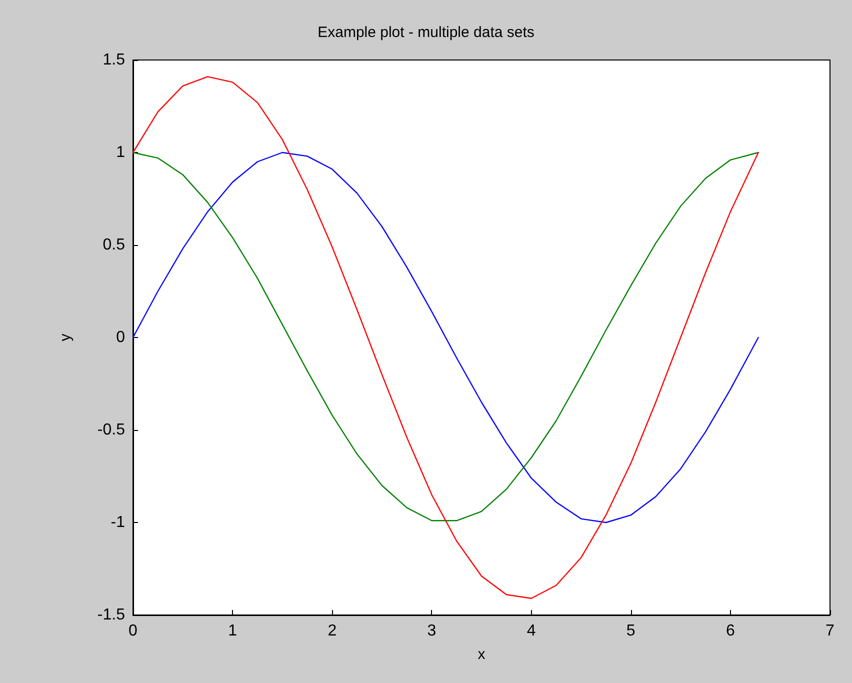 The width and height of the screenshot is (852, 683). What do you see at coordinates (332, 631) in the screenshot?
I see `x-tick-label: 2` at bounding box center [332, 631].